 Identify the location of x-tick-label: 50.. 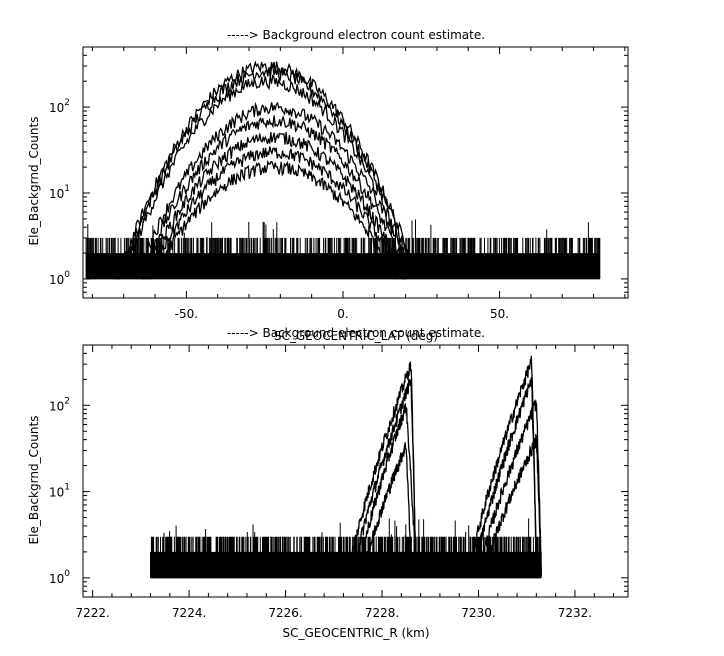
(499, 314).